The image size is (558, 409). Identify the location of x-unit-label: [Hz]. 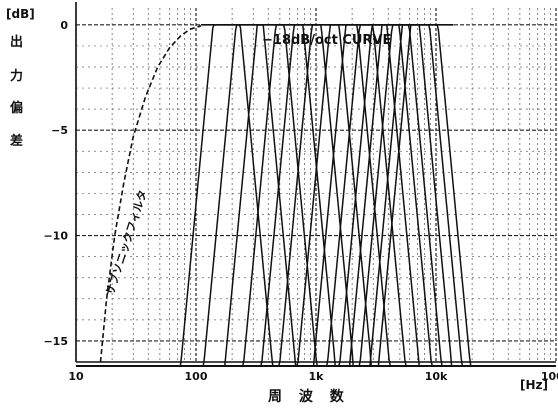
(534, 385).